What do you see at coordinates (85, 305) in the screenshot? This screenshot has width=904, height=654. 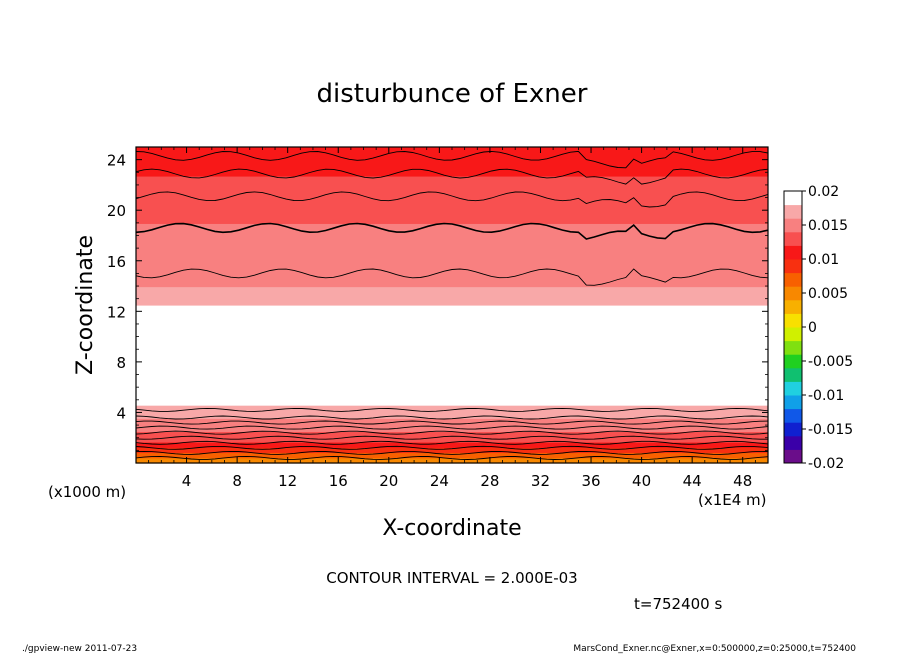 I see `y-axis-label: Z-coordinate` at bounding box center [85, 305].